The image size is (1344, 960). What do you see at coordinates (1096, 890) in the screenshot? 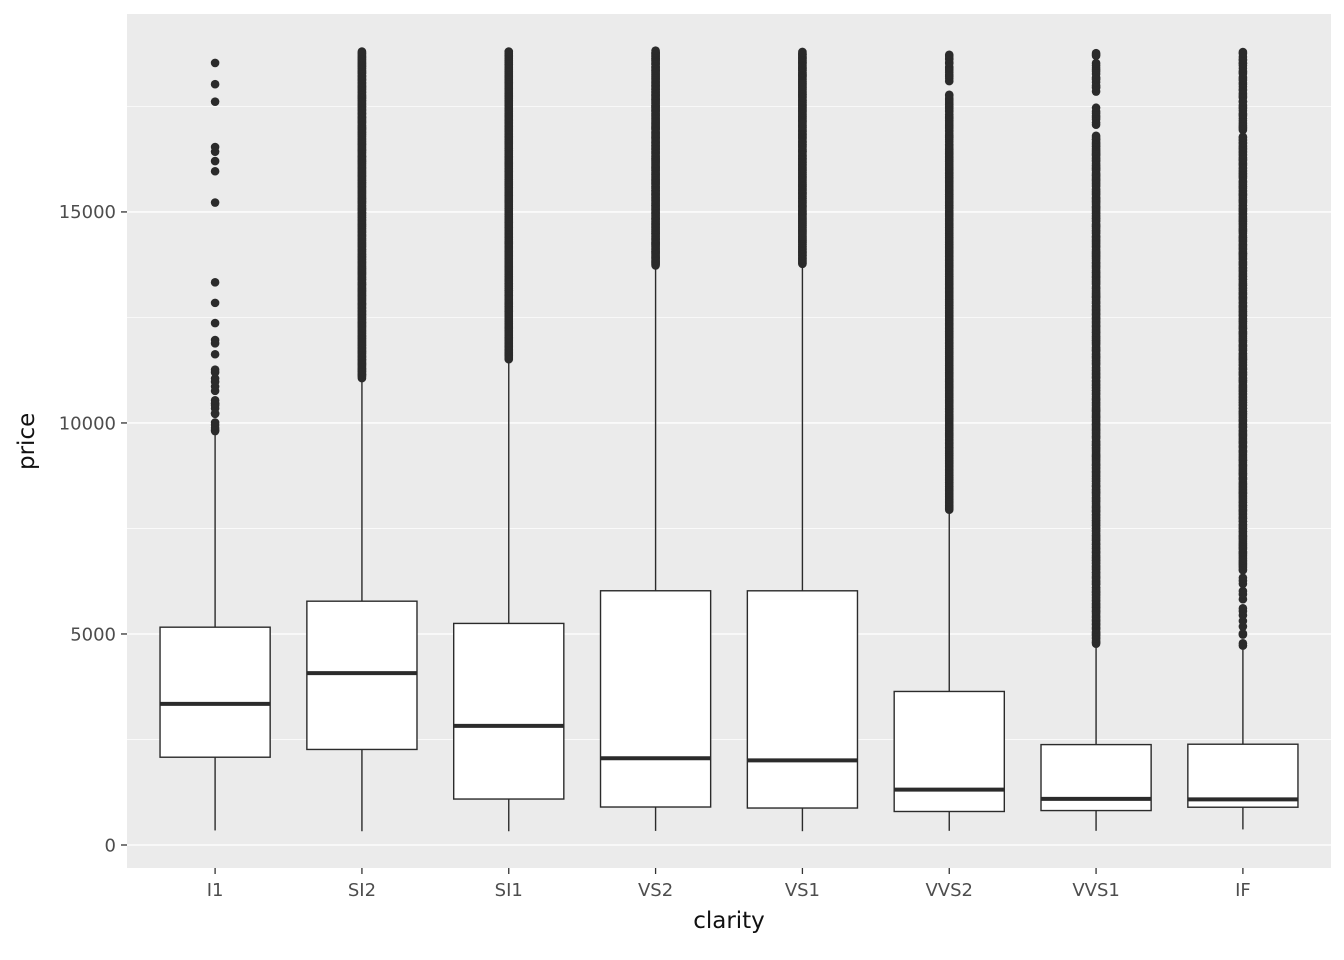
I see `x-tick-label: VVS1` at bounding box center [1096, 890].